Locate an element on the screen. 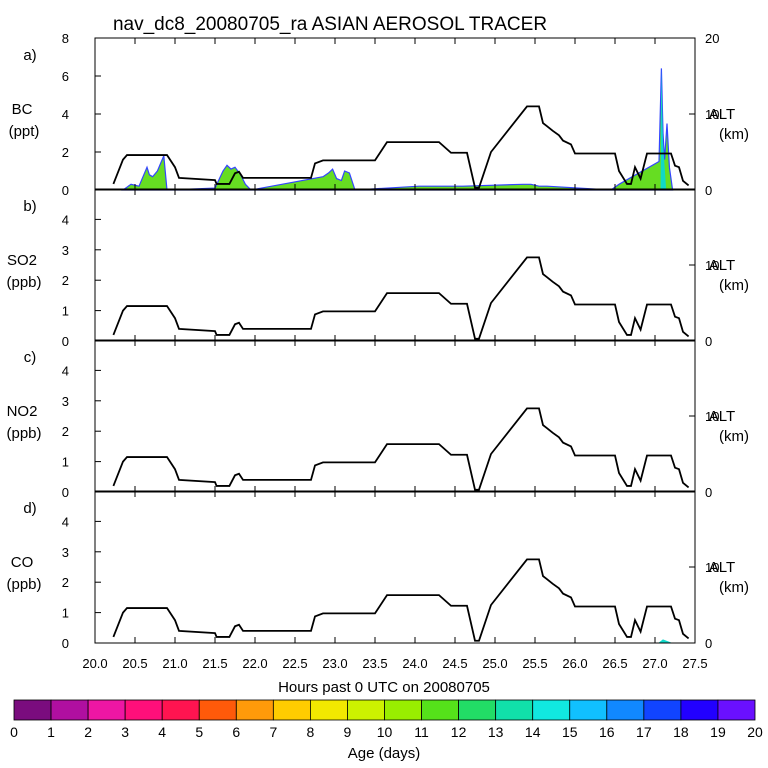  x-tick-label: 25.0 is located at coordinates (494, 663).